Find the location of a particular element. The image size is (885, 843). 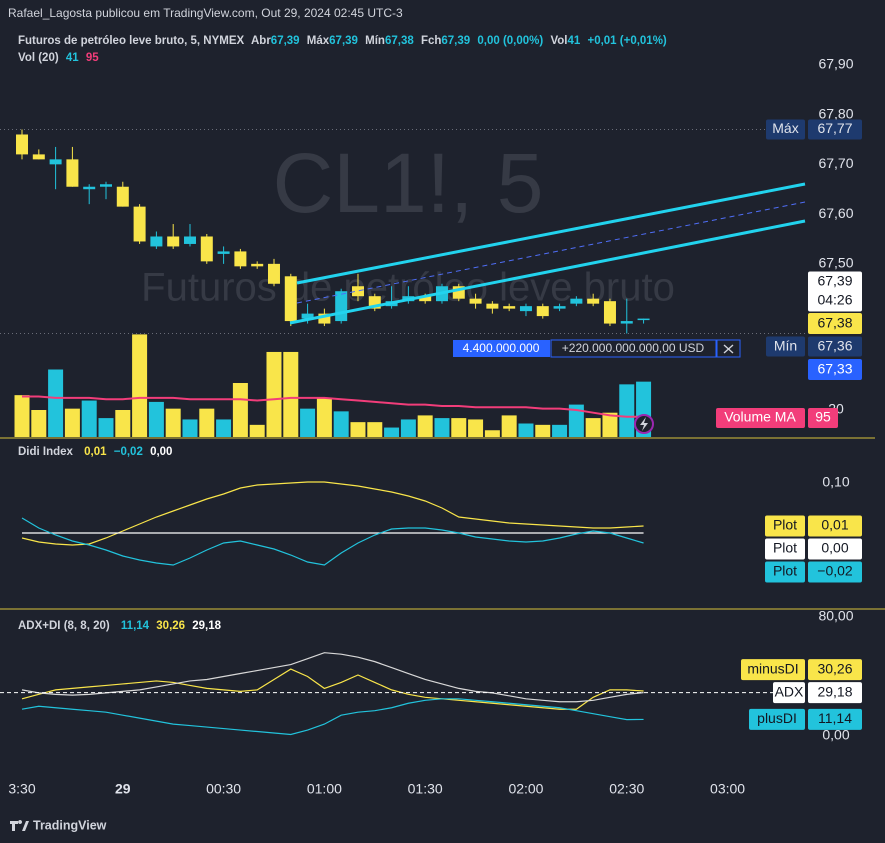

logo-text: TradingView is located at coordinates (70, 825).